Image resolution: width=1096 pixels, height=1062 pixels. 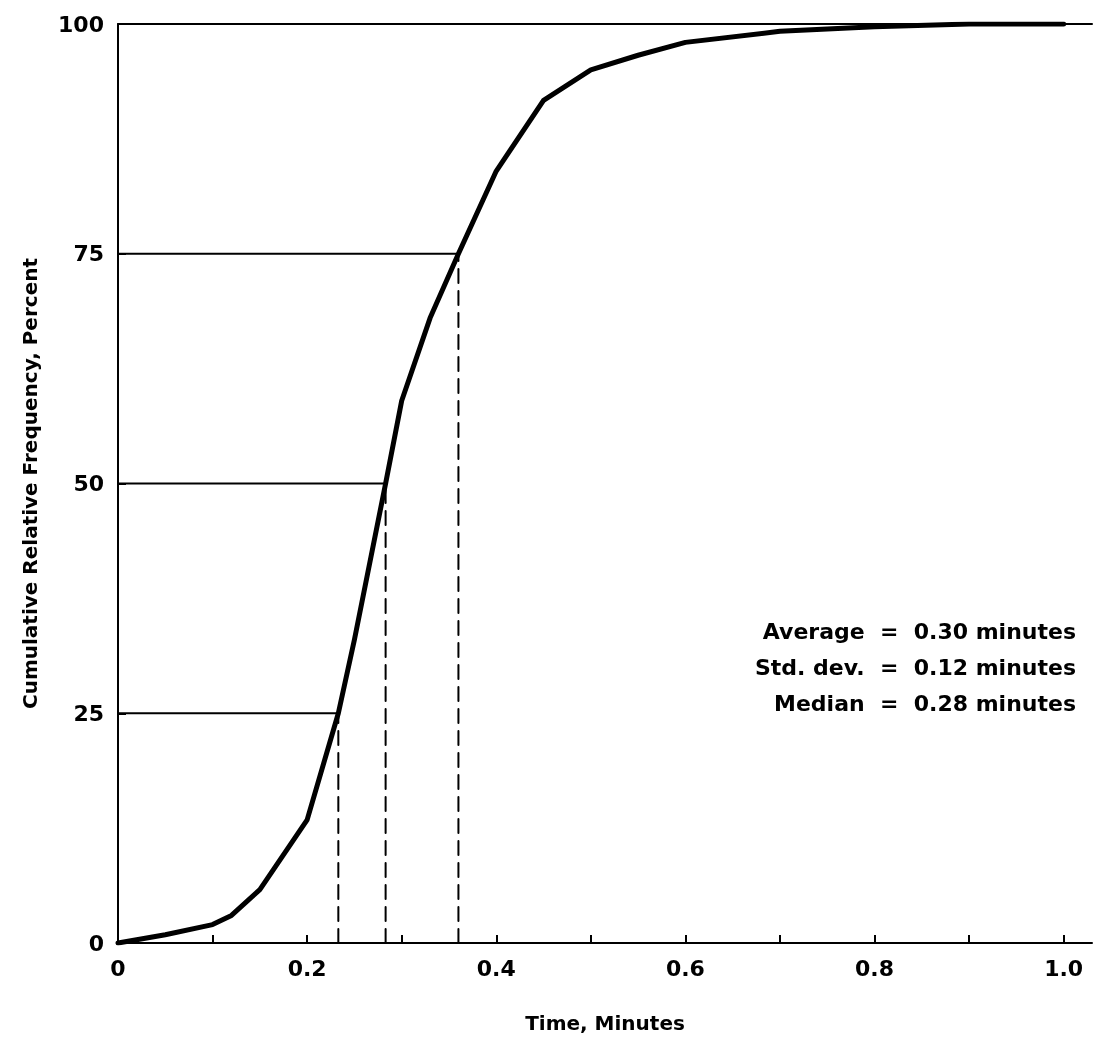 What do you see at coordinates (307, 968) in the screenshot?
I see `x-tick-label: 0.2` at bounding box center [307, 968].